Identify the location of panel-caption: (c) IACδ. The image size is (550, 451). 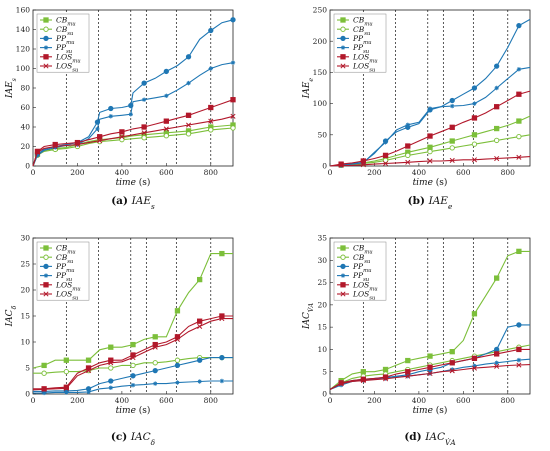
(133, 439).